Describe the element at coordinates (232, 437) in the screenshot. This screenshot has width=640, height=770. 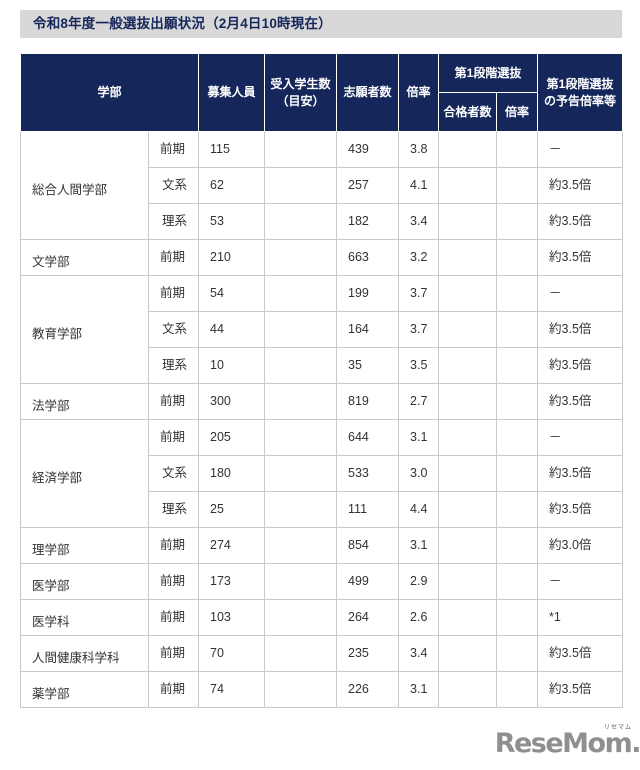
I see `capacity-cell: 205` at that location.